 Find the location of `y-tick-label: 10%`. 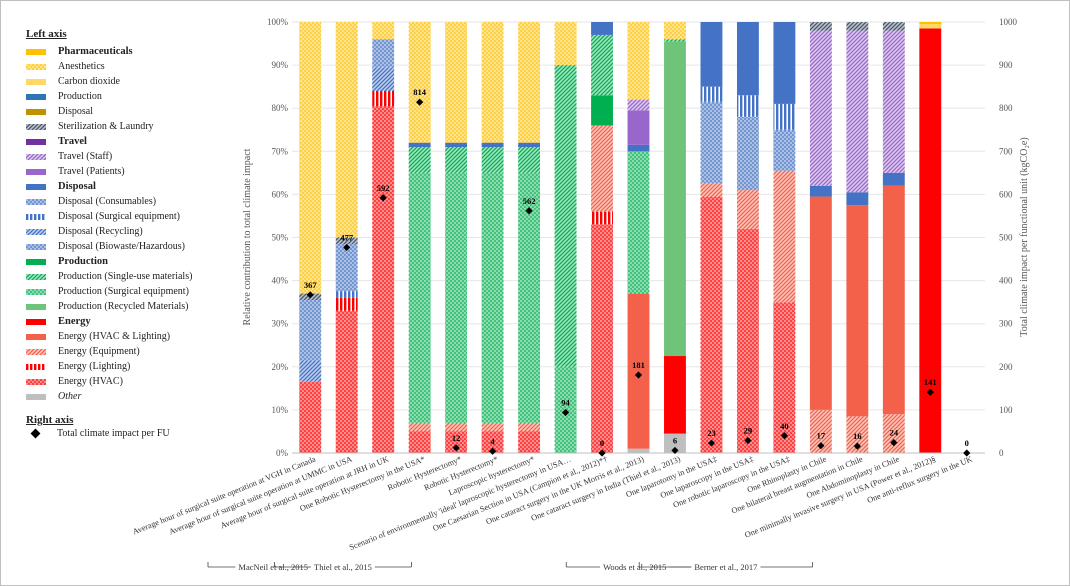

y-tick-label: 10% is located at coordinates (280, 410).